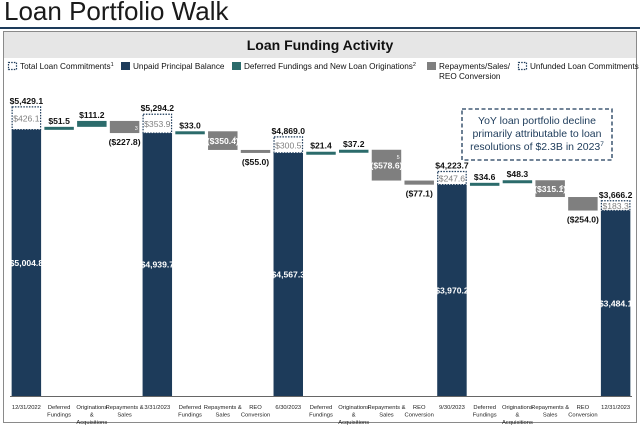 The image size is (640, 428). Describe the element at coordinates (321, 146) in the screenshot. I see `increase-label: $21.4` at that location.